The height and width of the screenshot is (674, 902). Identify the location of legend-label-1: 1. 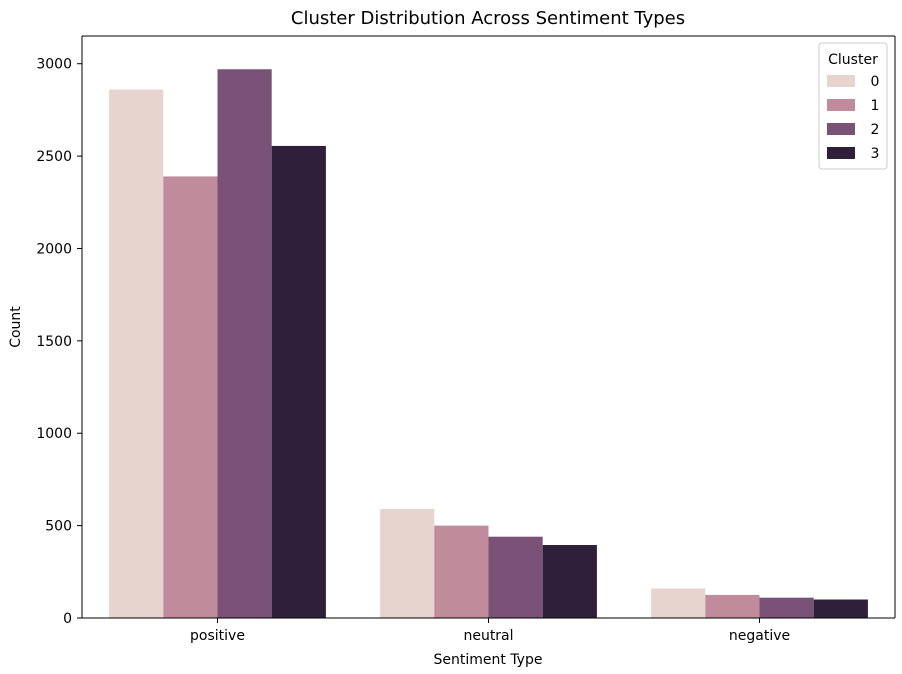
(875, 106).